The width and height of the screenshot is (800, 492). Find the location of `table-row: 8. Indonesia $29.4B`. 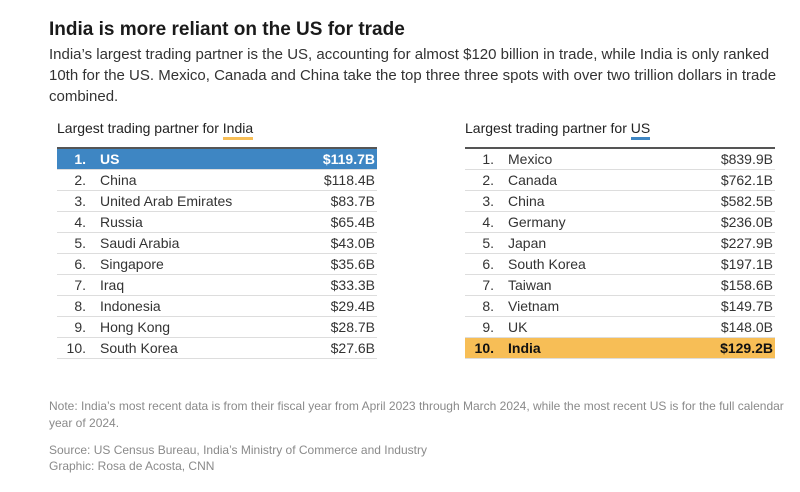

table-row: 8. Indonesia $29.4B is located at coordinates (217, 306).